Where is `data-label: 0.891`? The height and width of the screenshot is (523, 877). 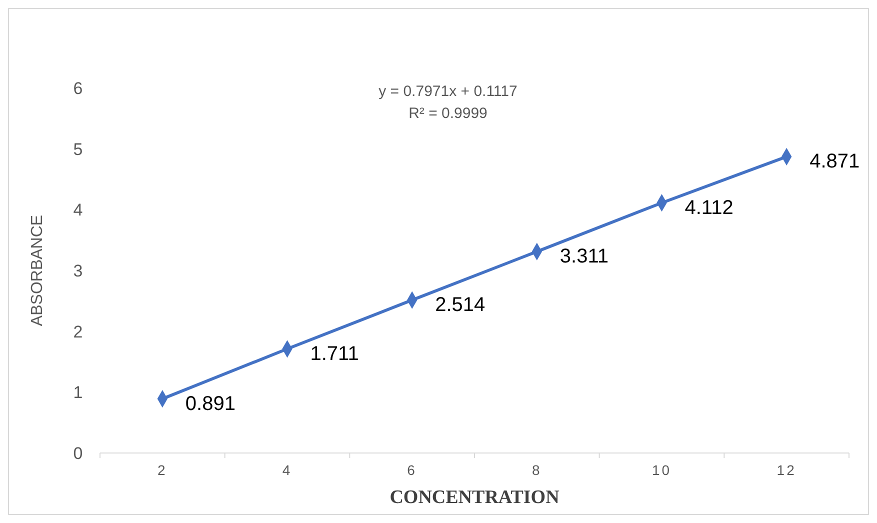 data-label: 0.891 is located at coordinates (210, 403).